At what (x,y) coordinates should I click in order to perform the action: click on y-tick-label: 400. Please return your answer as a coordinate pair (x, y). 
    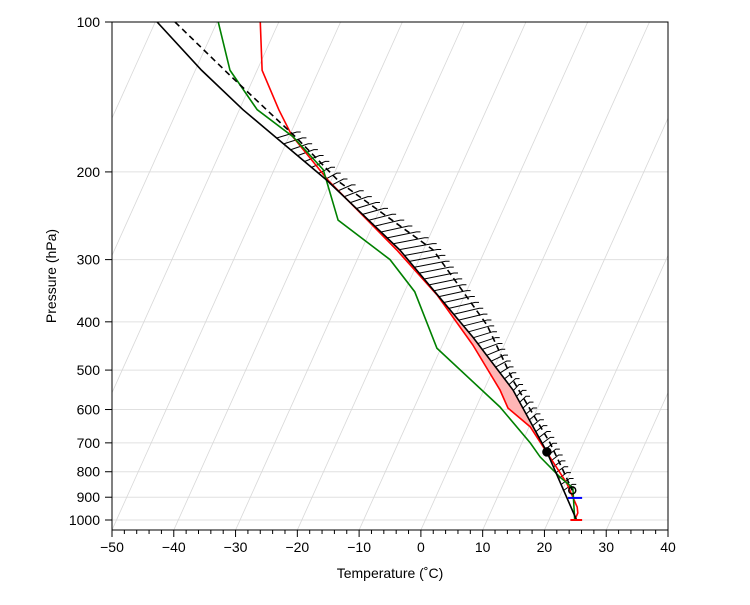
    Looking at the image, I should click on (89, 322).